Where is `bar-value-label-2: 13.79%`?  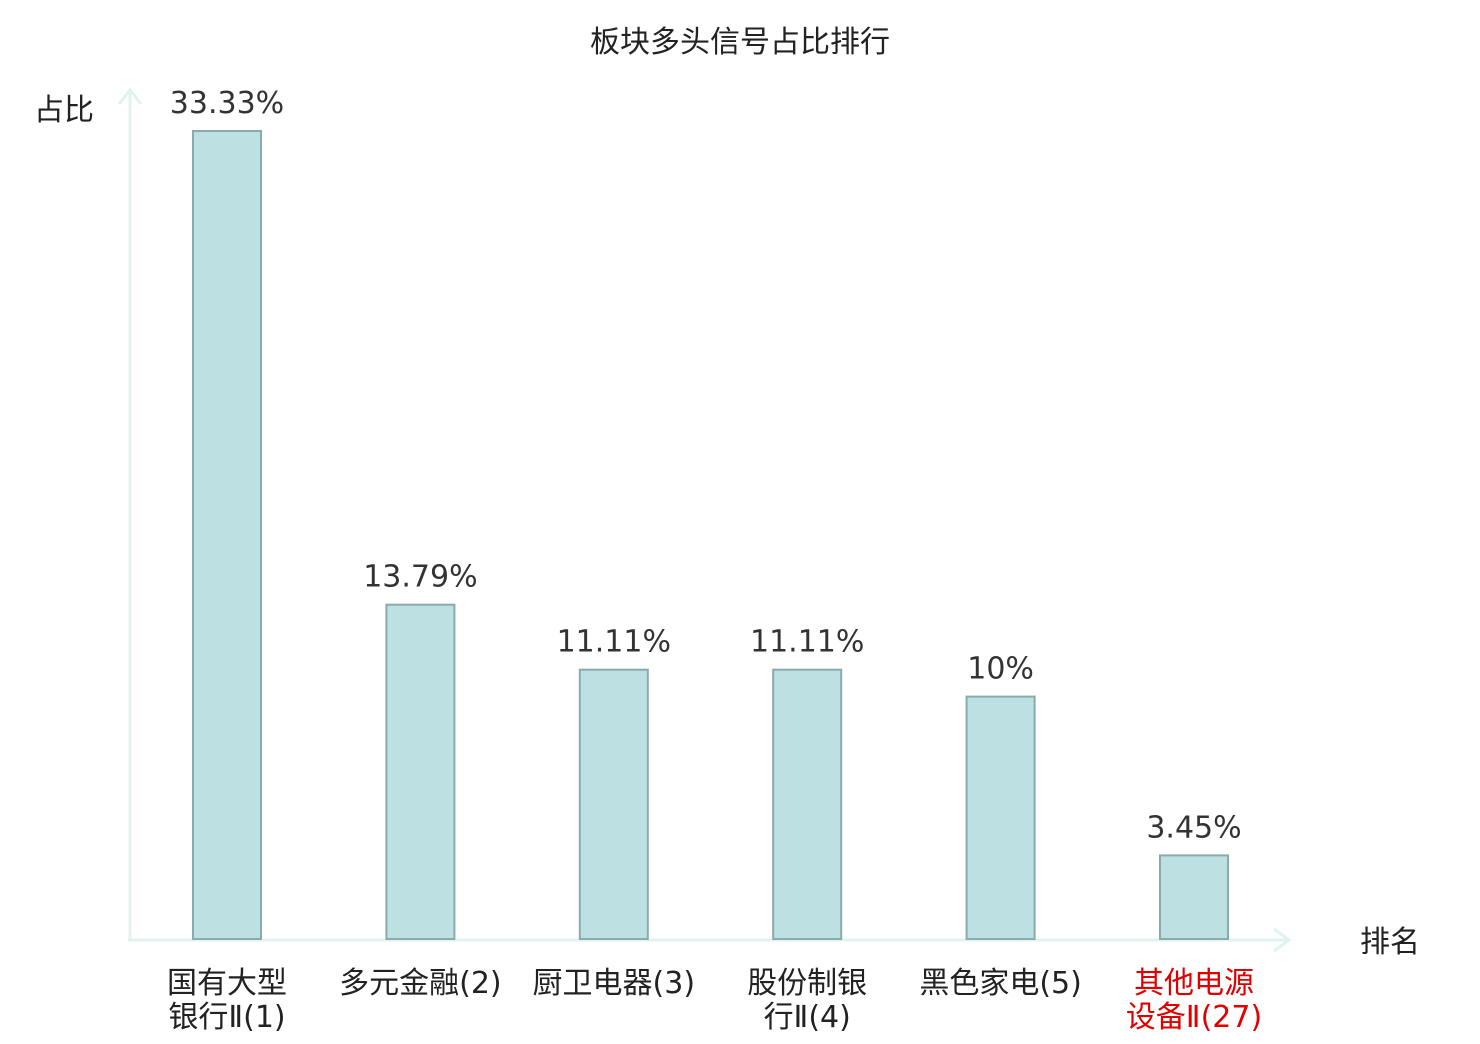
bar-value-label-2: 13.79% is located at coordinates (420, 577).